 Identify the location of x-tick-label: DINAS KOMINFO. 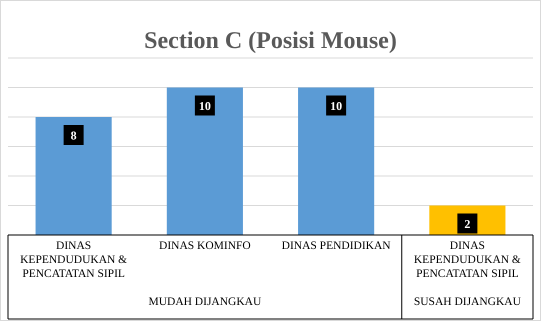
(205, 246).